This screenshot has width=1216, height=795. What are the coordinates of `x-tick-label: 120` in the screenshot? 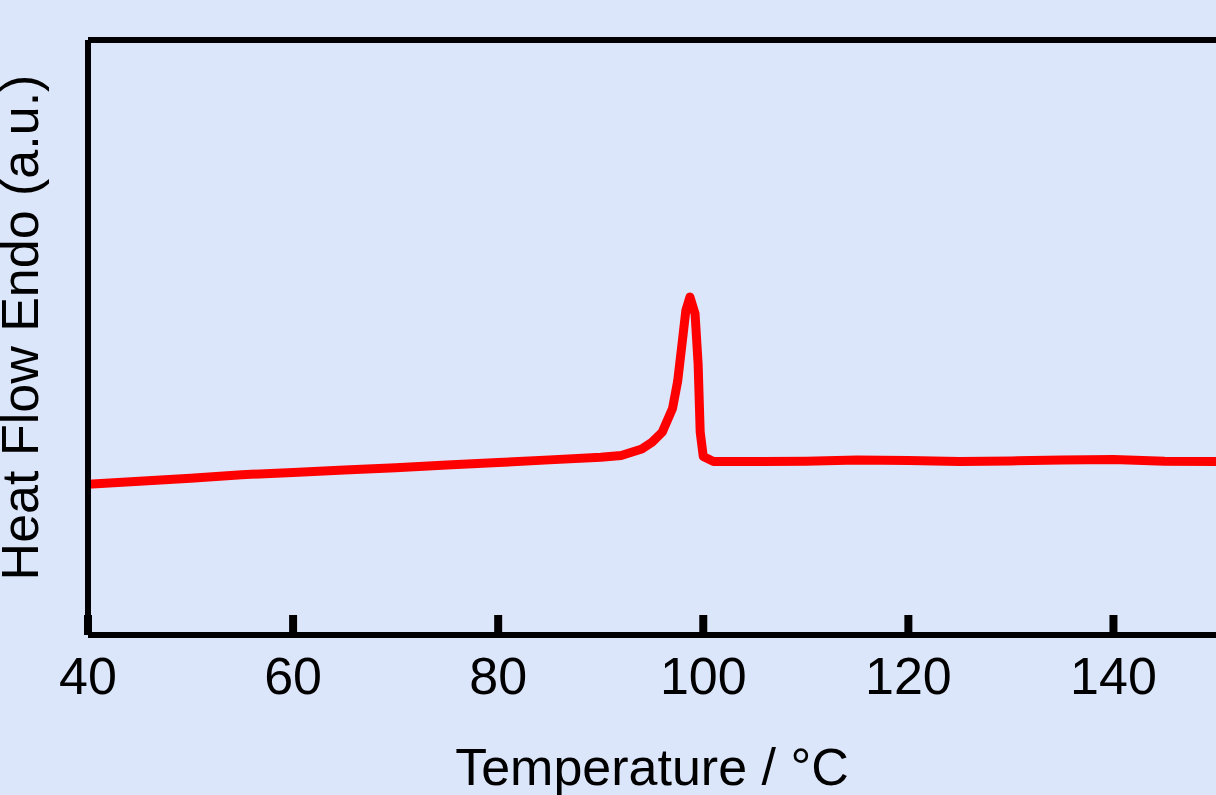 It's located at (908, 675).